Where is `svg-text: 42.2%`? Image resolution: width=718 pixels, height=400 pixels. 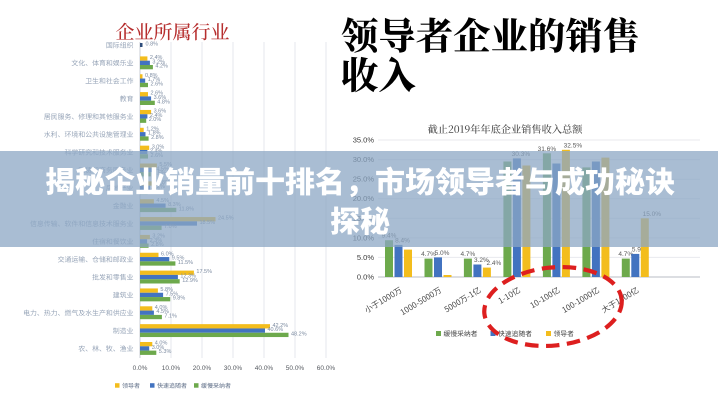
svg-text: 42.2% is located at coordinates (281, 326).